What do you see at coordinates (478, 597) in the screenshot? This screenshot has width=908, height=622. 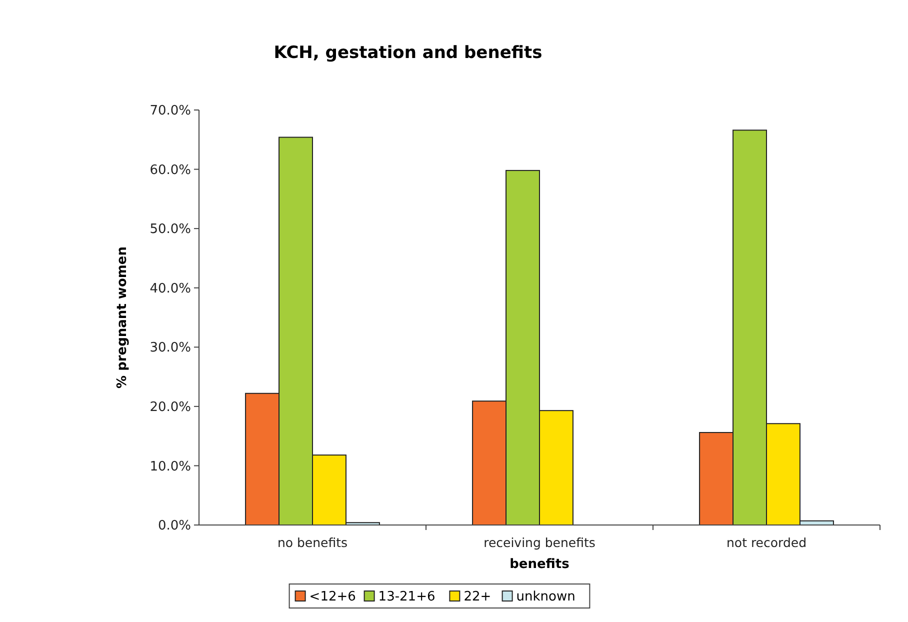 I see `legend-label: 22+` at bounding box center [478, 597].